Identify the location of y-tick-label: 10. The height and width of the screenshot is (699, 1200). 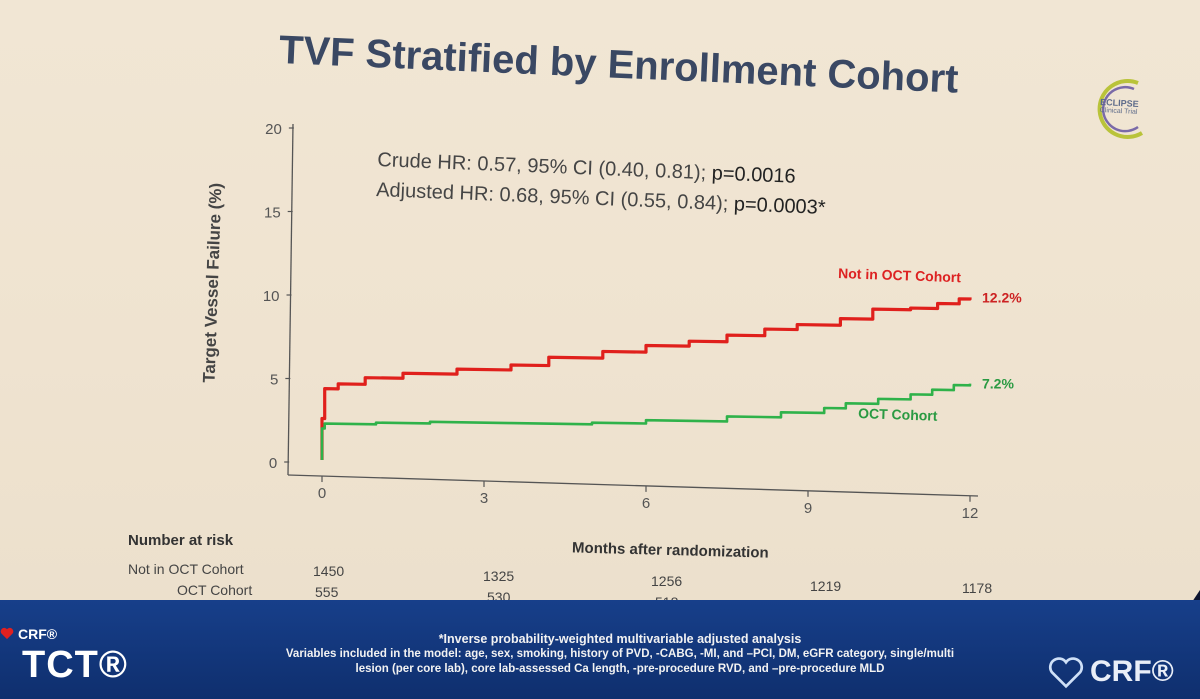
(271, 296).